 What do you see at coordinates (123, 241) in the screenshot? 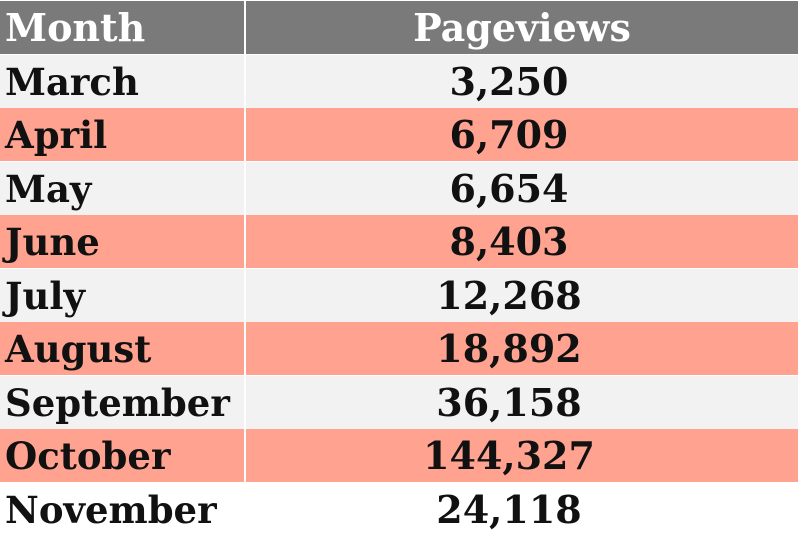
I see `month-cell: June` at bounding box center [123, 241].